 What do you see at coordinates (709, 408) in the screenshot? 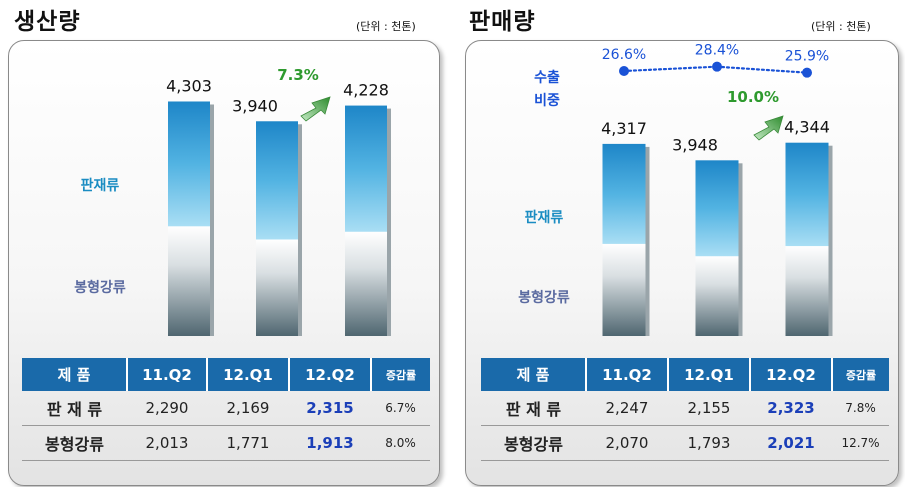
I see `cell-value: 2,155` at bounding box center [709, 408].